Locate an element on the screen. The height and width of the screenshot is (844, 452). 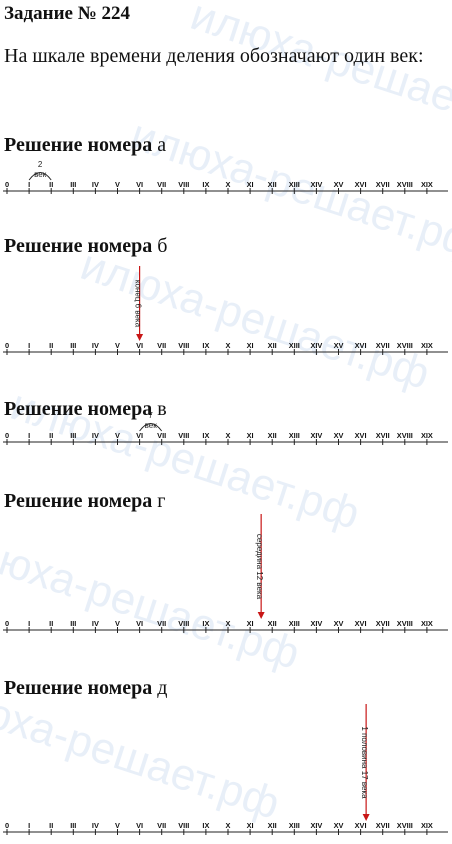
watermark: илюха-решает.рф is located at coordinates (318, 74).